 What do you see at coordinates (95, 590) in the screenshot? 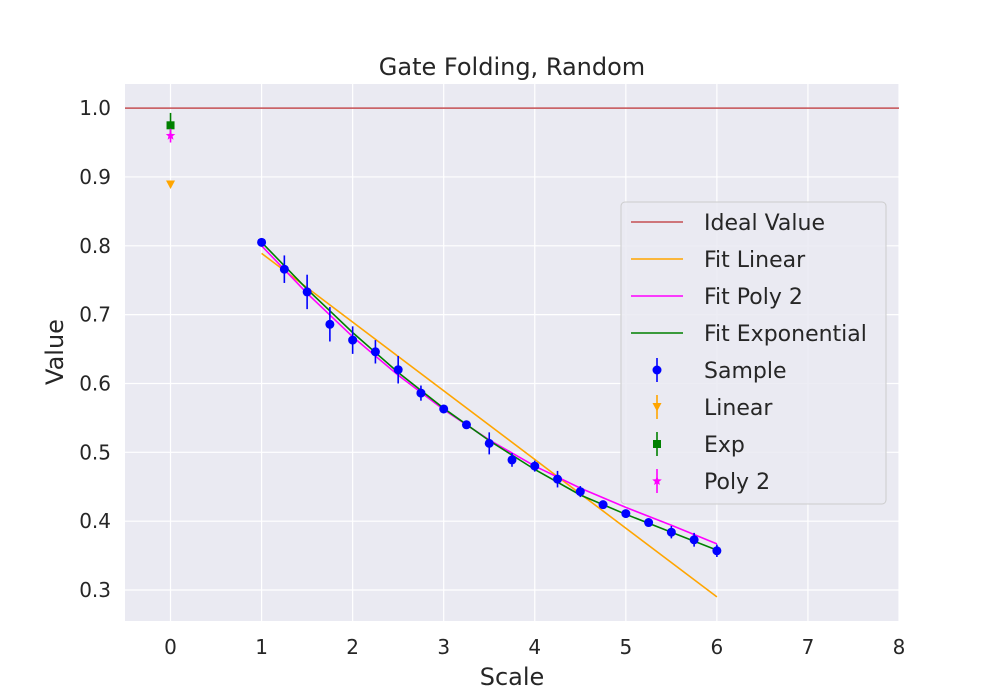
I see `y-tick-label: 0.3` at bounding box center [95, 590].